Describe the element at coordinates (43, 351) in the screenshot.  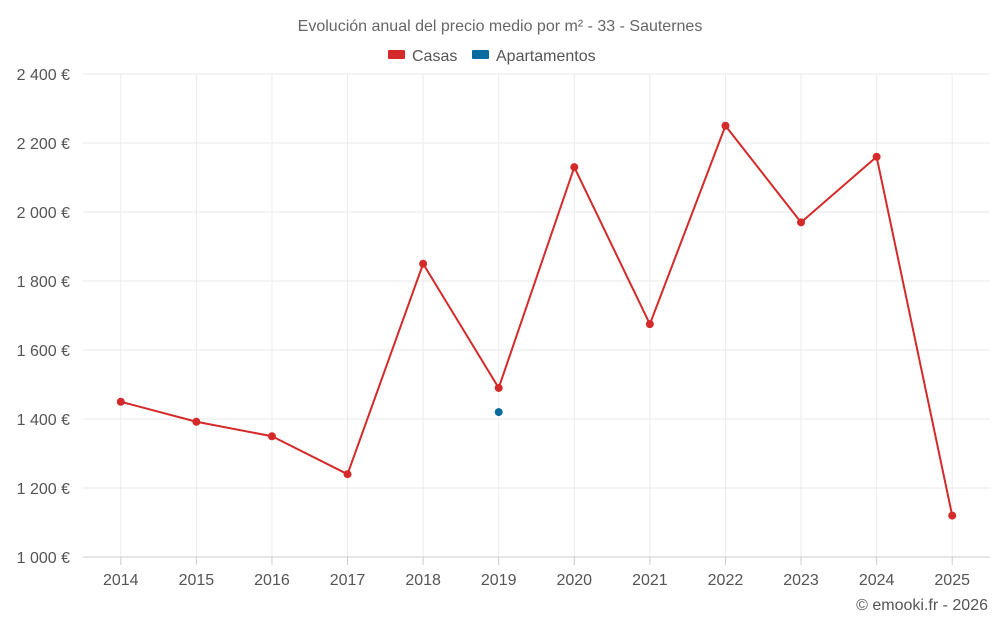
I see `y-tick-label: 1 600 €` at that location.